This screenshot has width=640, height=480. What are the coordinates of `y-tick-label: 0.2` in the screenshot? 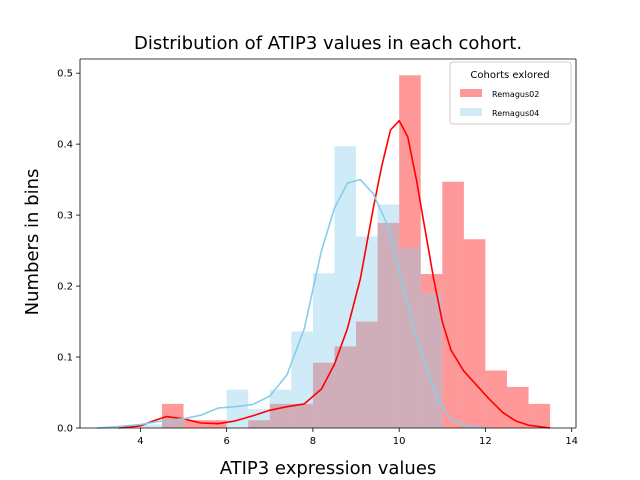 It's located at (65, 287).